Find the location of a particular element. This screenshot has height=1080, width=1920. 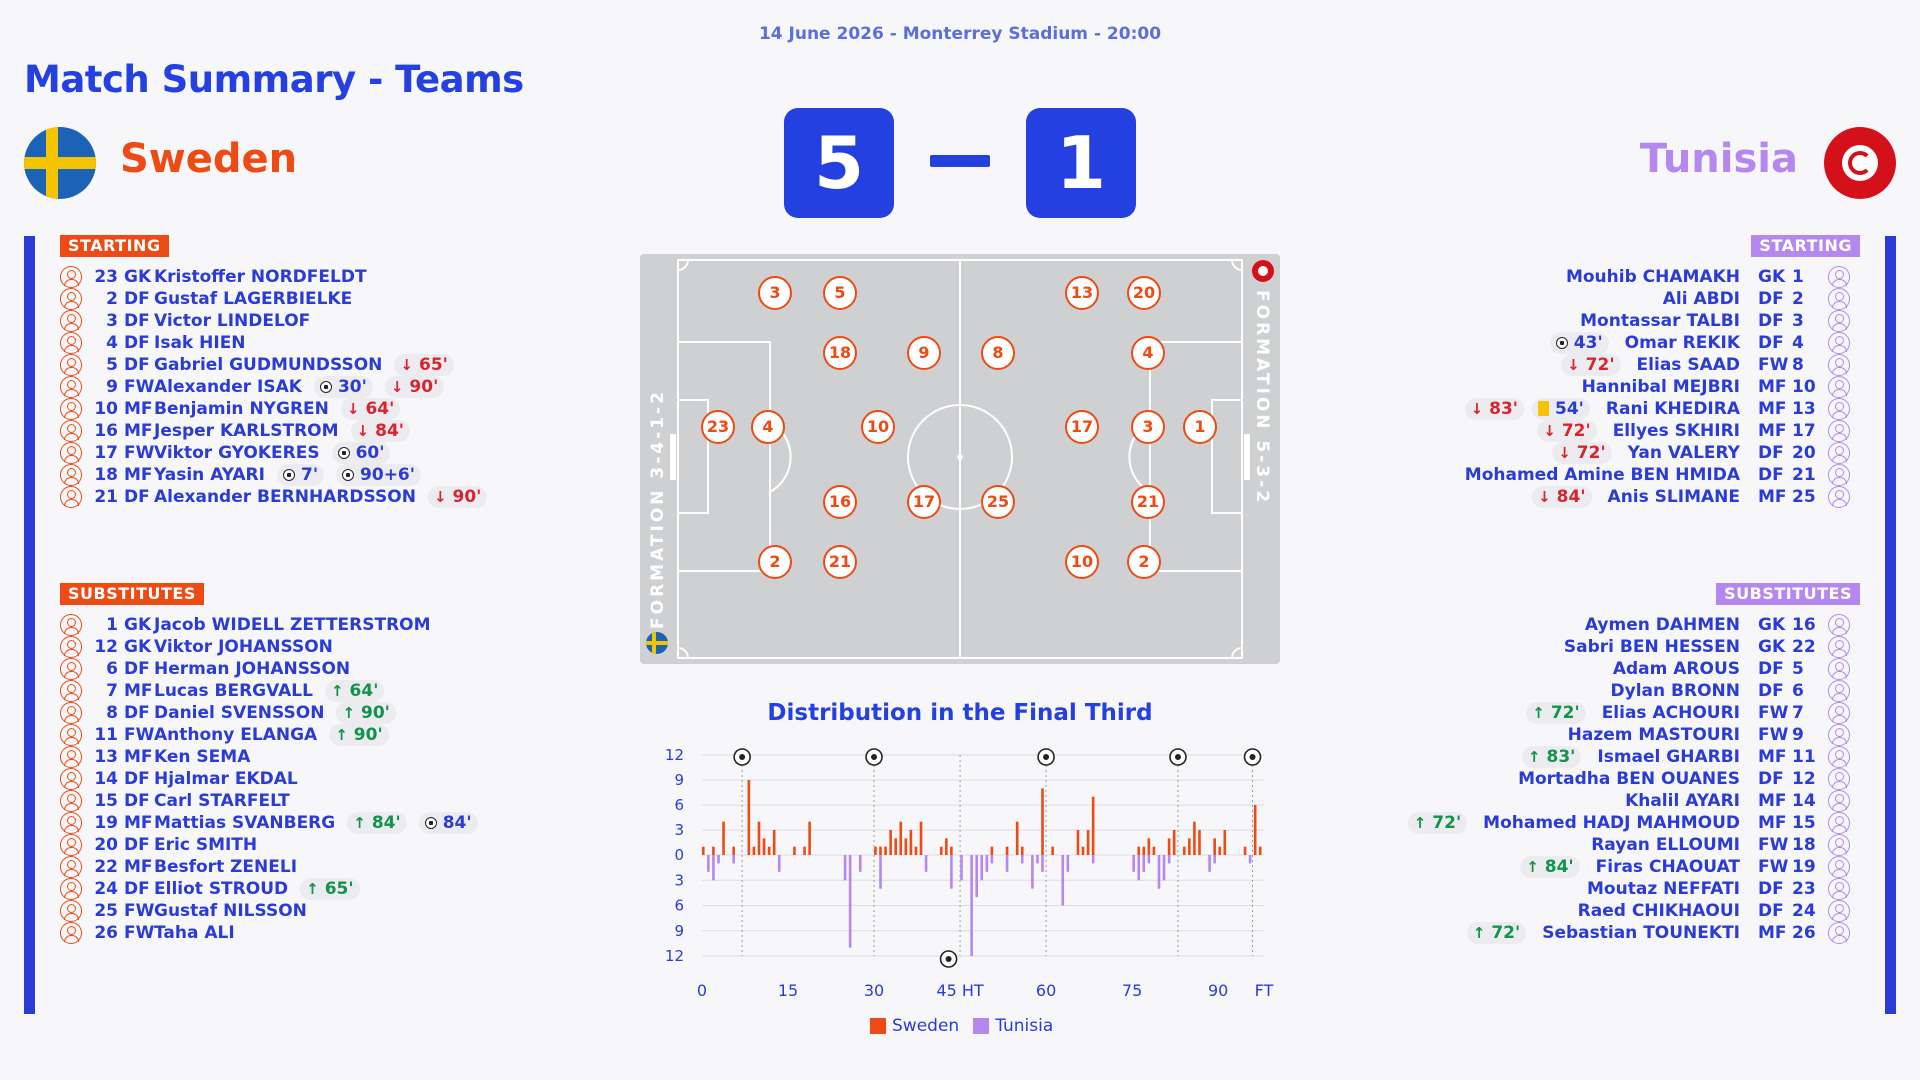

y-tick-label: 12 is located at coordinates (674, 956).